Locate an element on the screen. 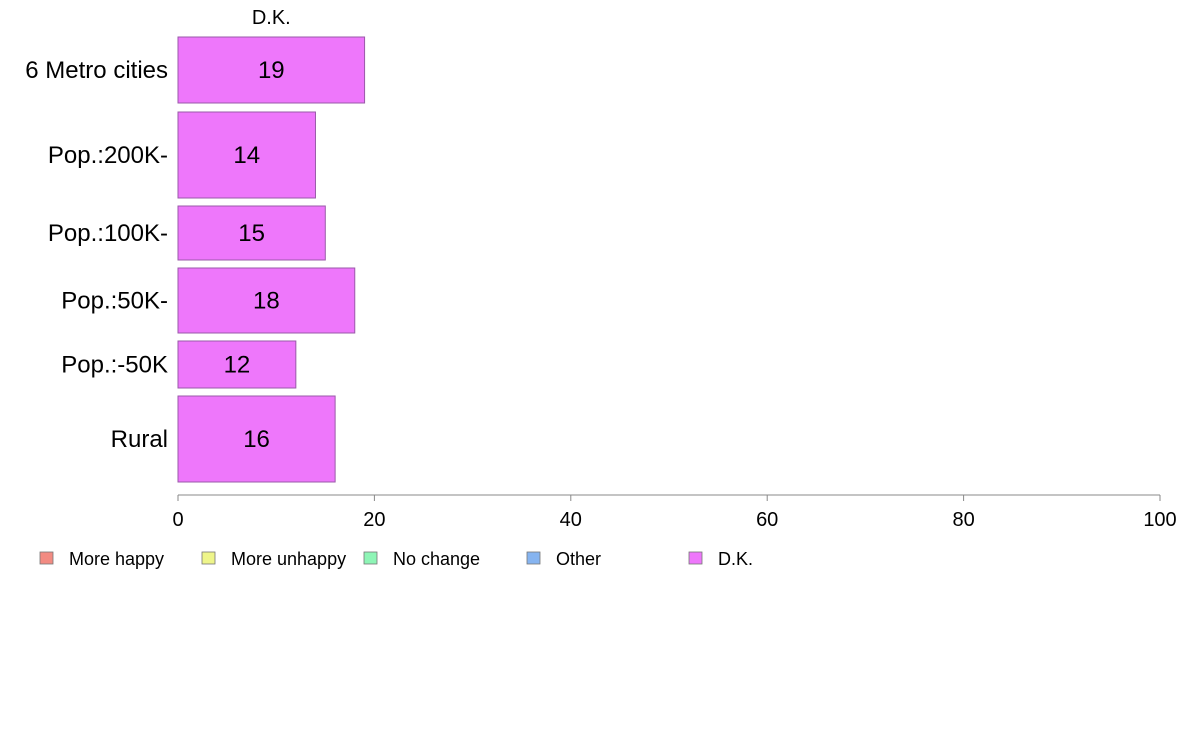 This screenshot has height=741, width=1188. bar-value-label: 19 is located at coordinates (271, 70).